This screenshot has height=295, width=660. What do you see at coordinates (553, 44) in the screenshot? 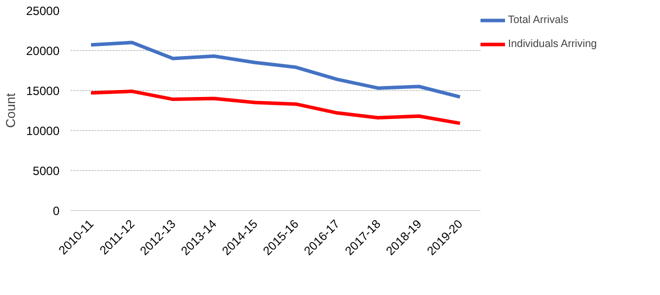
I see `legend-label: Individuals Arriving` at bounding box center [553, 44].